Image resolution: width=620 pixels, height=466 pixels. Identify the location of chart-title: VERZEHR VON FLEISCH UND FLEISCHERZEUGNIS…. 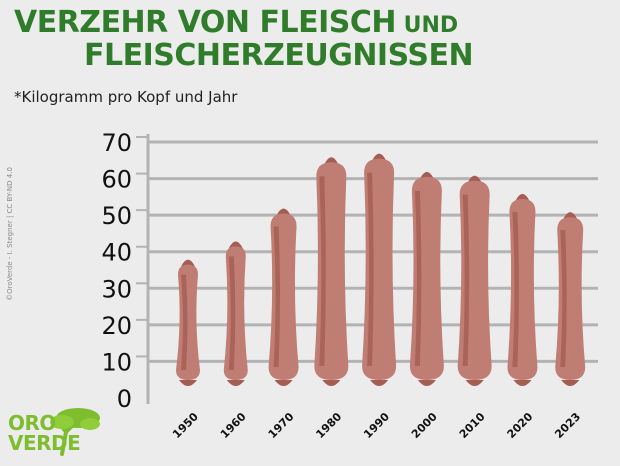
(244, 39).